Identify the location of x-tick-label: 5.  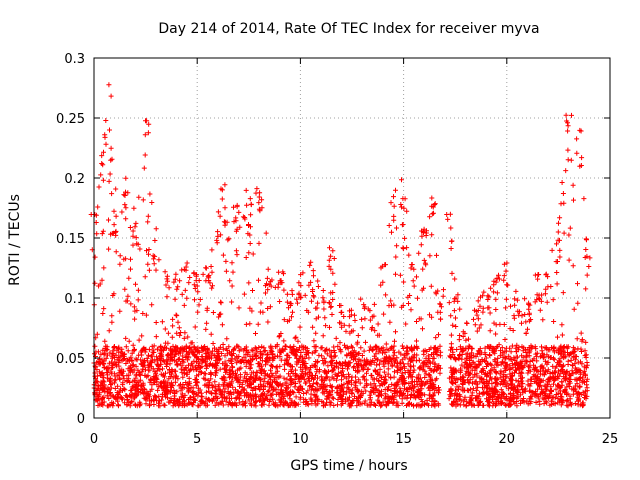
(197, 439).